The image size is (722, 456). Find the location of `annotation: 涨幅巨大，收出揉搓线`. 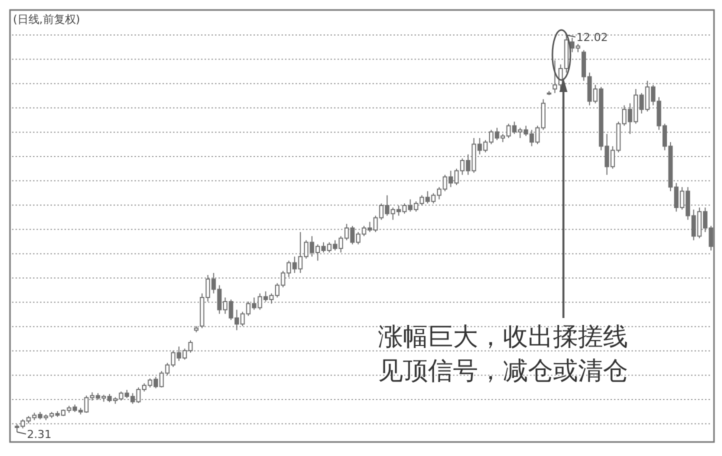

annotation: 涨幅巨大，收出揉搓线 is located at coordinates (503, 336).